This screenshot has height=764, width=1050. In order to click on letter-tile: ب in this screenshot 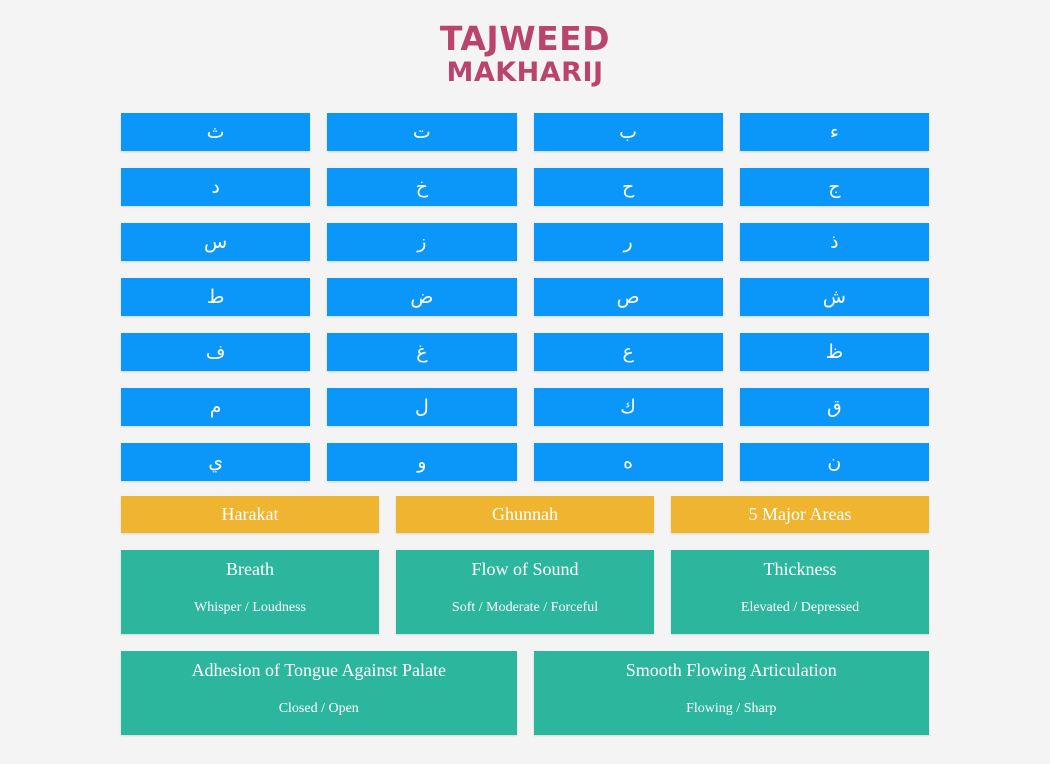, I will do `click(628, 132)`.